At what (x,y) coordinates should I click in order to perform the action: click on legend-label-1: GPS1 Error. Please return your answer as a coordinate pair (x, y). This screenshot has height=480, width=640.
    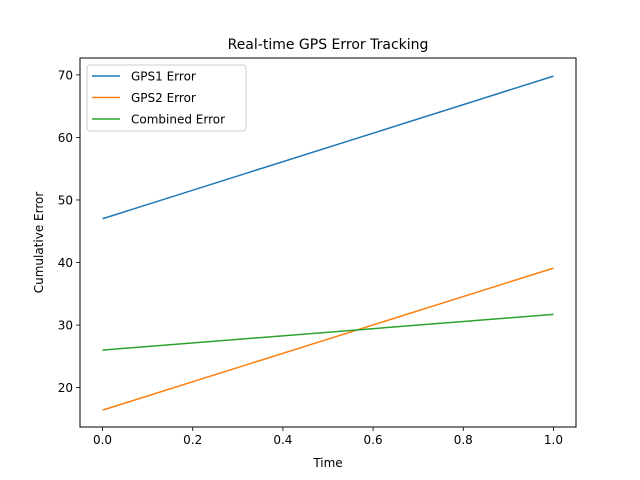
    Looking at the image, I should click on (163, 77).